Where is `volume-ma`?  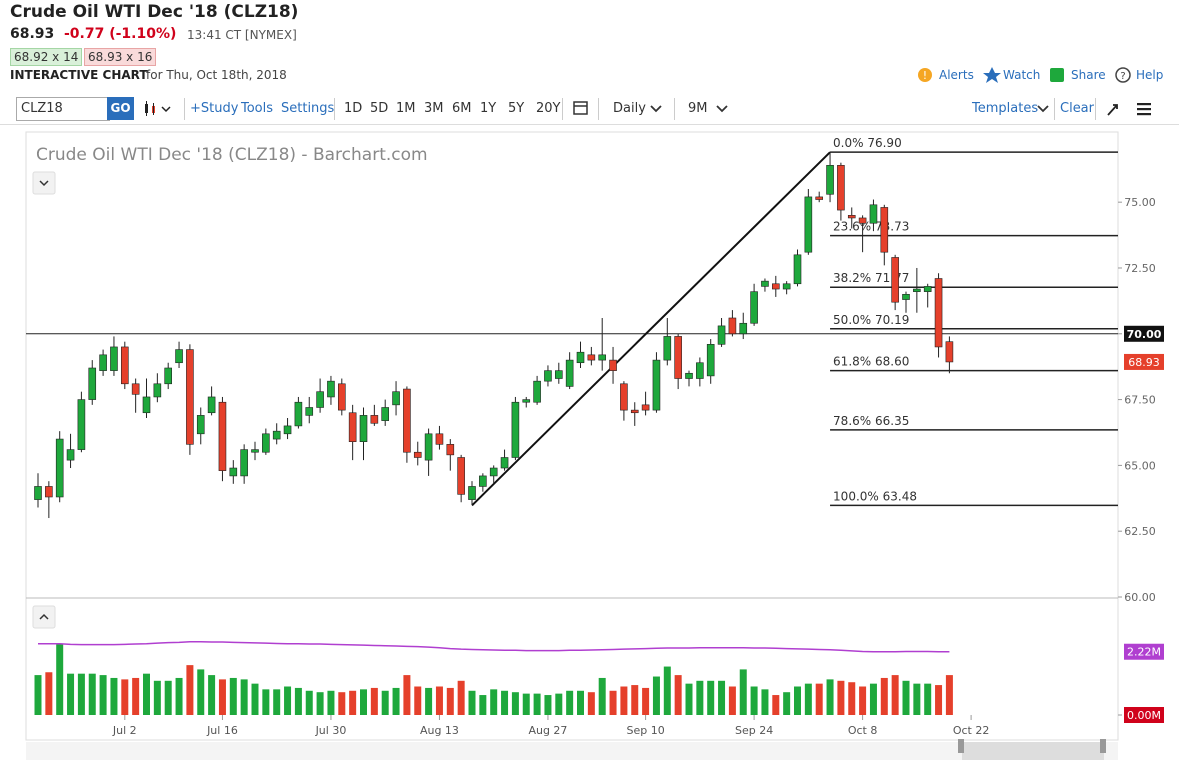 volume-ma is located at coordinates (494, 647).